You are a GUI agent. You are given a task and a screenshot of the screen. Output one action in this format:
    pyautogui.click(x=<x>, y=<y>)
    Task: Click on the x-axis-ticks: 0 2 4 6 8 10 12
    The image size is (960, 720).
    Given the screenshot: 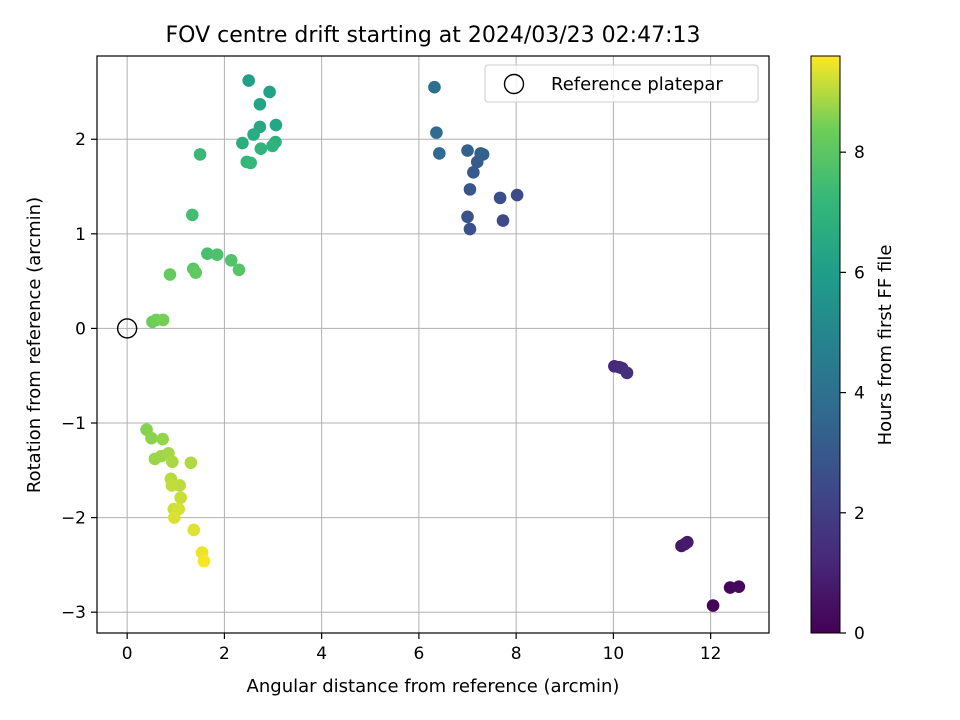 What is the action you would take?
    pyautogui.click(x=422, y=648)
    